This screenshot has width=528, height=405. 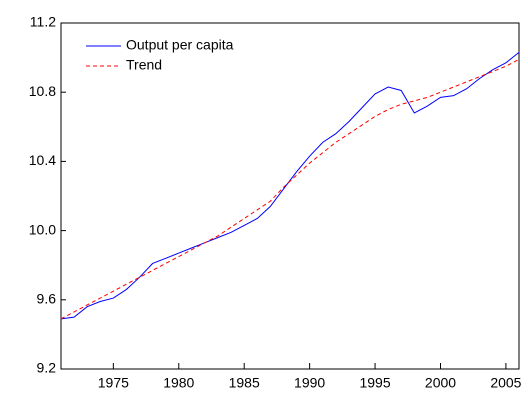 I want to click on x-tick-label: 2005, so click(x=505, y=383).